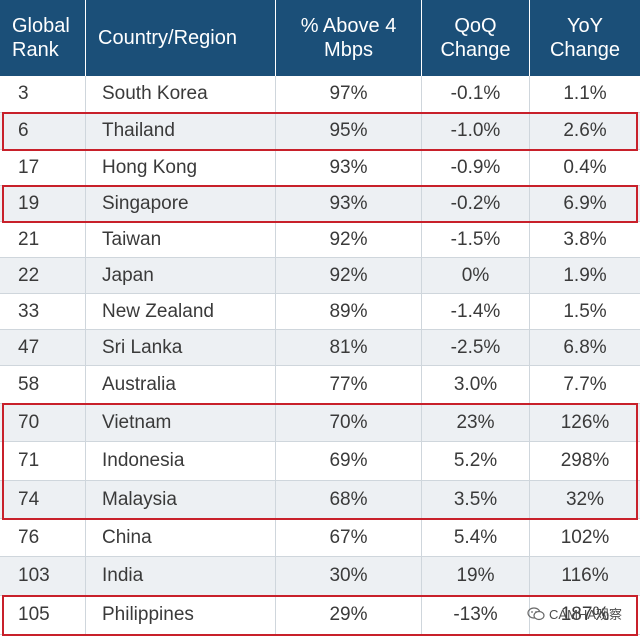  Describe the element at coordinates (43, 385) in the screenshot. I see `cell-rank: 58` at that location.